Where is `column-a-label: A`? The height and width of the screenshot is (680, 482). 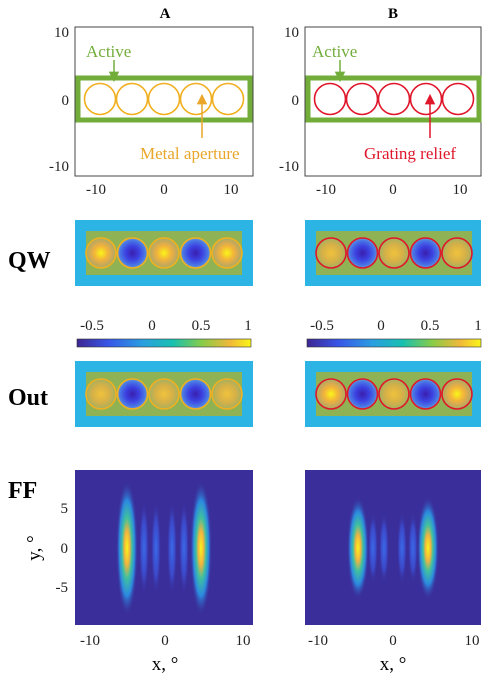 column-a-label: A is located at coordinates (165, 14).